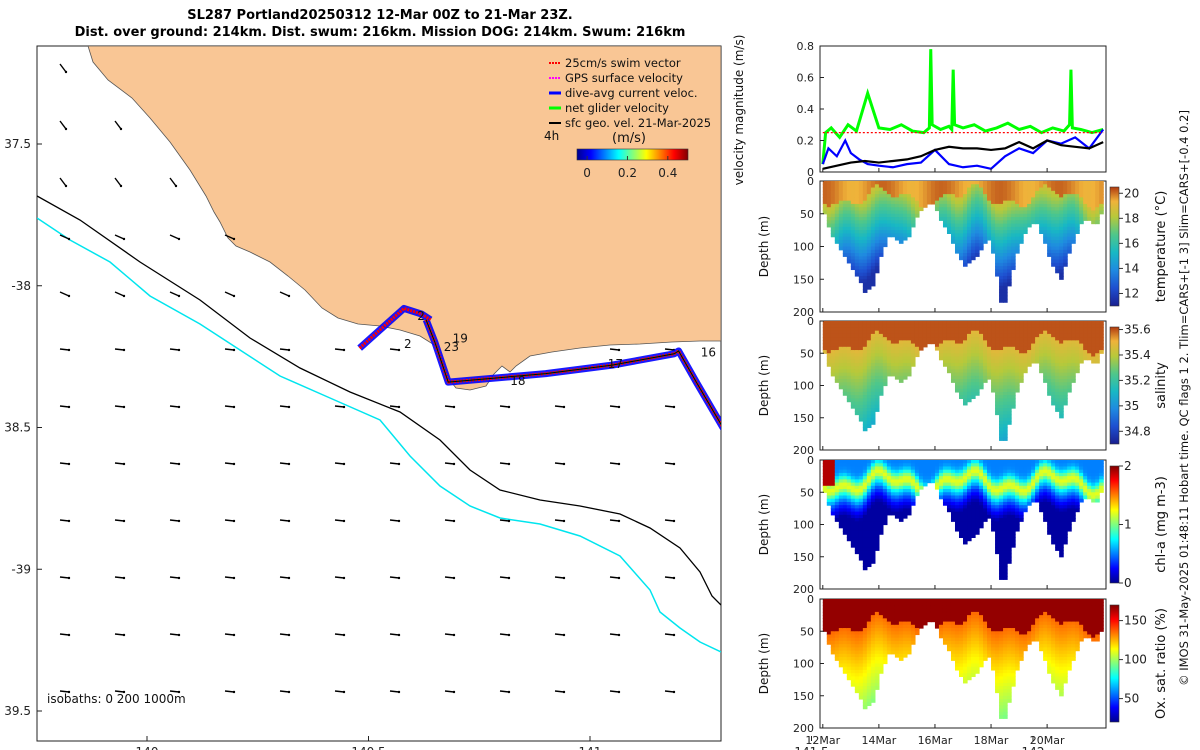 This screenshot has height=750, width=1200. I want to click on speed-colorbar, so click(632, 154).